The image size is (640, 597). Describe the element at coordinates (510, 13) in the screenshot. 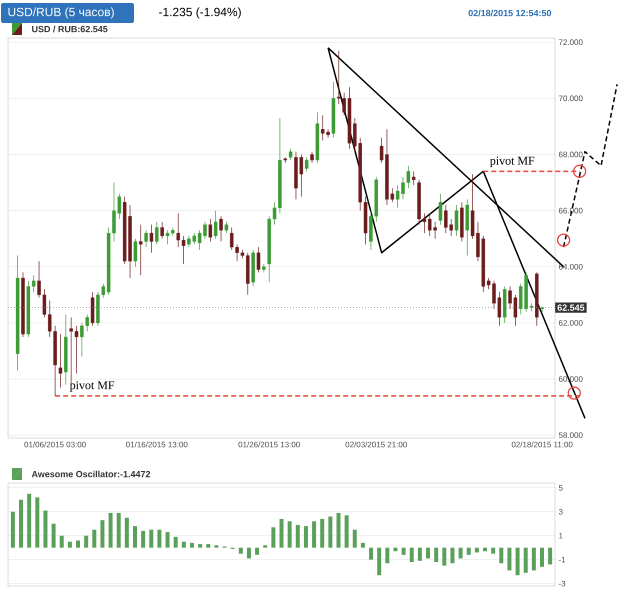

I see `text: 02/18/2015 12:54:50` at that location.